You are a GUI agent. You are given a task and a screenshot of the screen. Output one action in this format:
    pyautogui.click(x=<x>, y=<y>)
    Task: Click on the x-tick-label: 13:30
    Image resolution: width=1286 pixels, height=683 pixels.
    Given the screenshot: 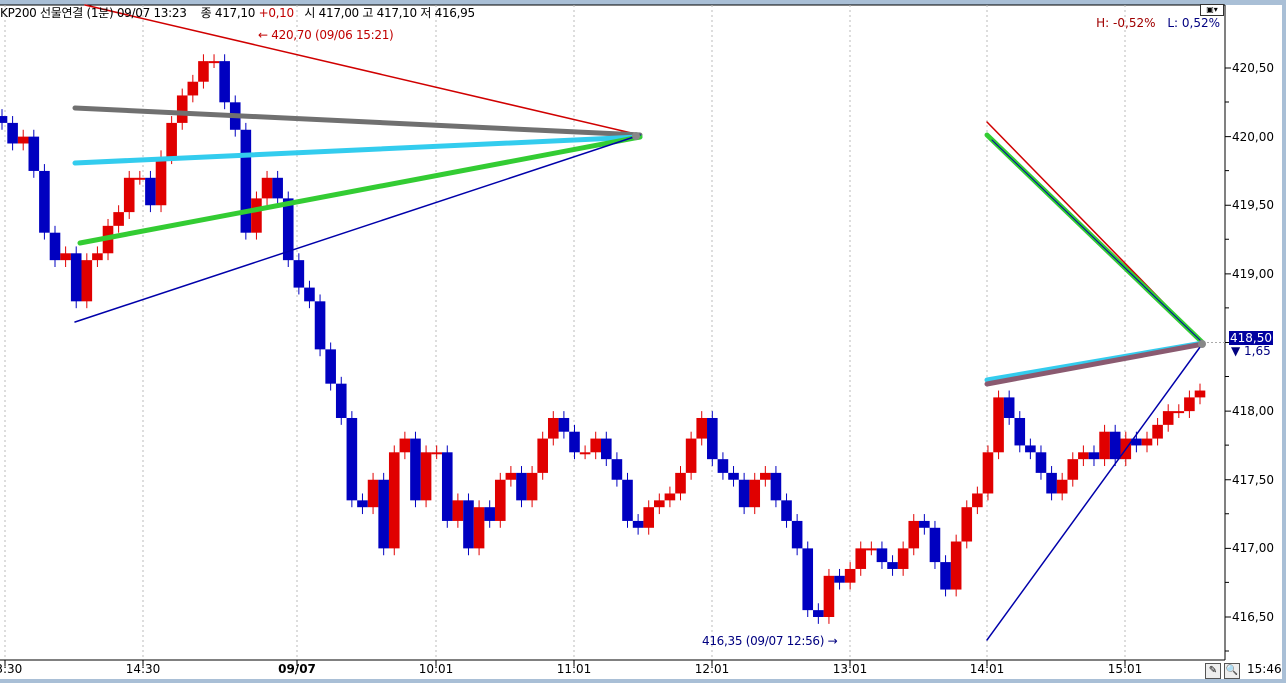 What is the action you would take?
    pyautogui.click(x=11, y=669)
    